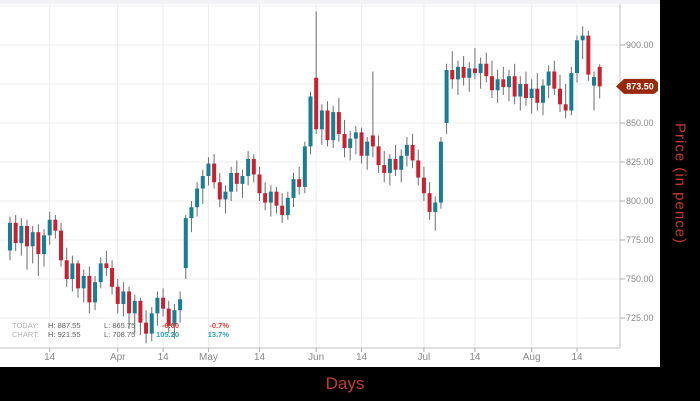 This screenshot has height=401, width=700. Describe the element at coordinates (219, 325) in the screenshot. I see `legend-change-pct: -0.7%` at that location.